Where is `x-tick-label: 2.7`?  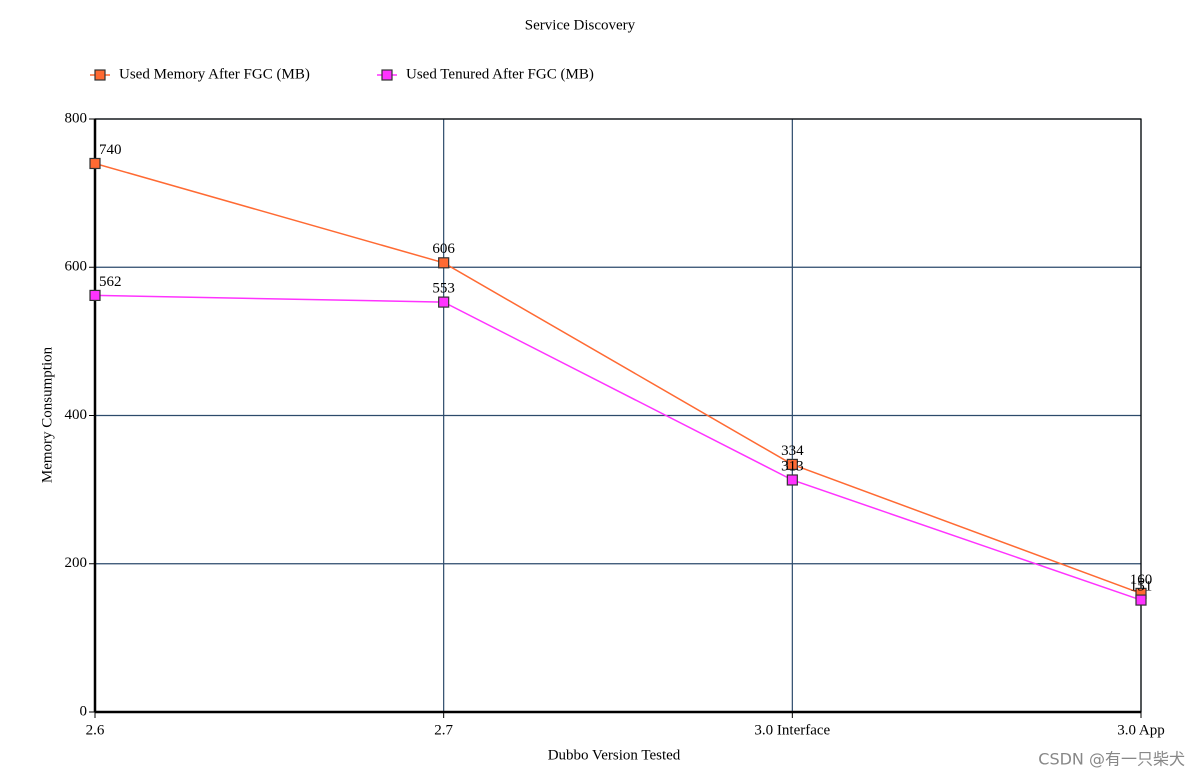 x-tick-label: 2.7 is located at coordinates (443, 730).